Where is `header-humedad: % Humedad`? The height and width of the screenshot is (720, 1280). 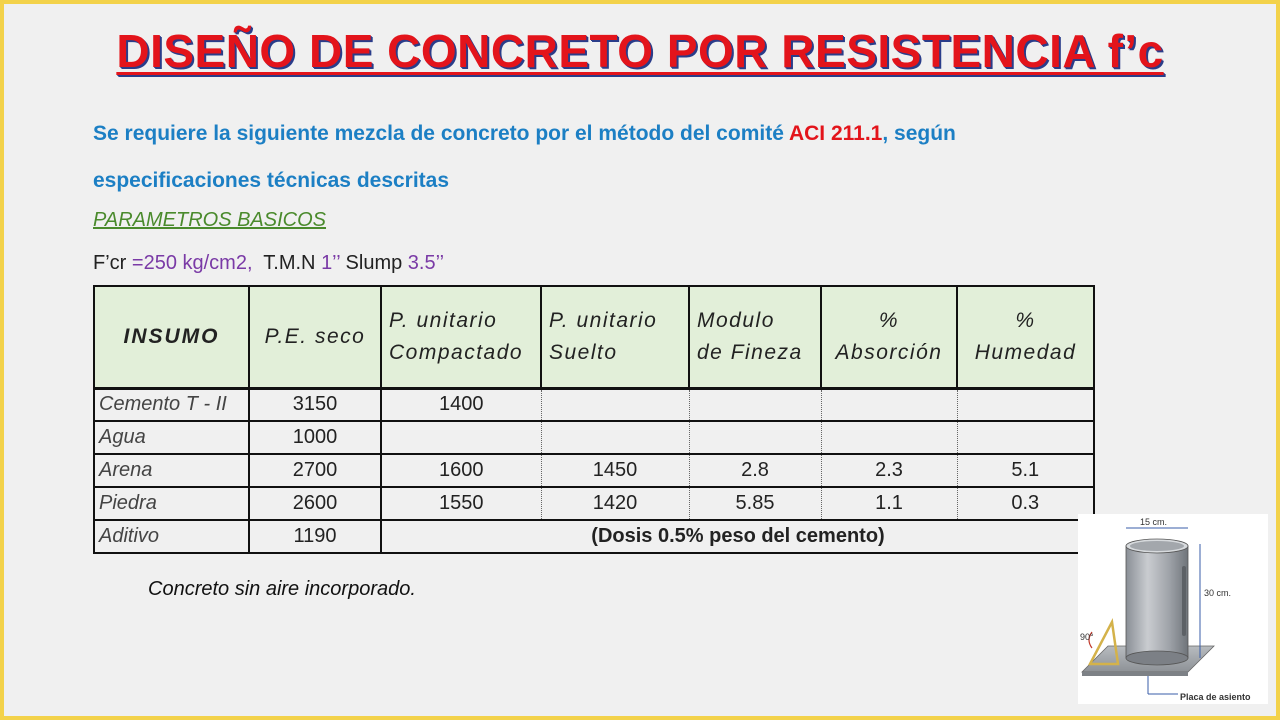 header-humedad: % Humedad is located at coordinates (1025, 337).